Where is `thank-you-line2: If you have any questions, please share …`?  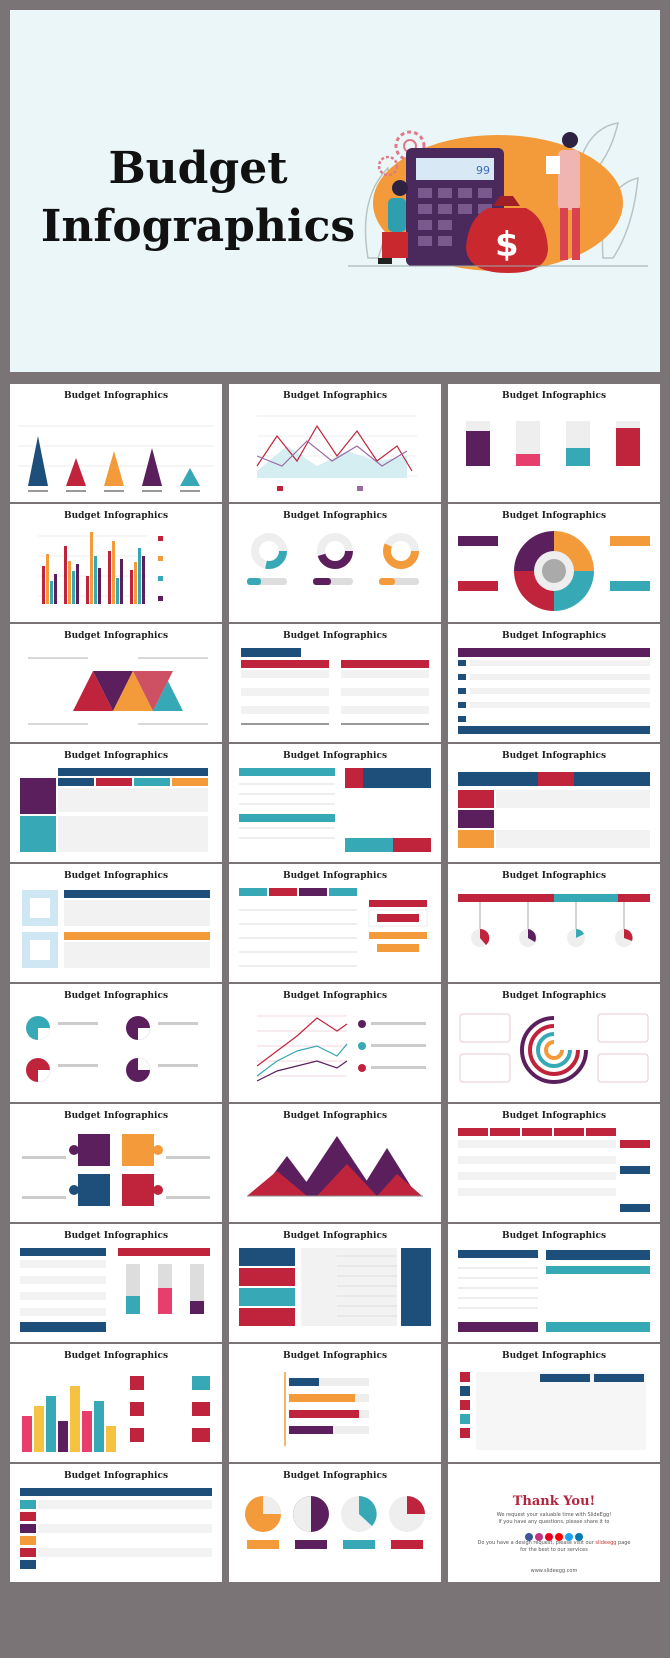
thank-you-line2: If you have any questions, please share … is located at coordinates (554, 1522).